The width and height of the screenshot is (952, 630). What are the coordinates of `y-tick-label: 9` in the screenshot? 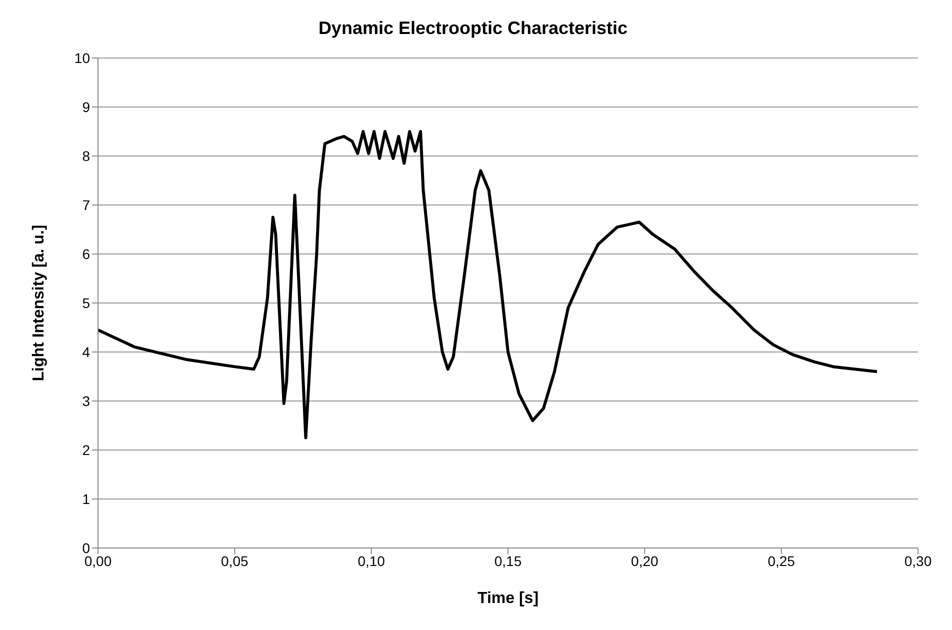 It's located at (86, 106).